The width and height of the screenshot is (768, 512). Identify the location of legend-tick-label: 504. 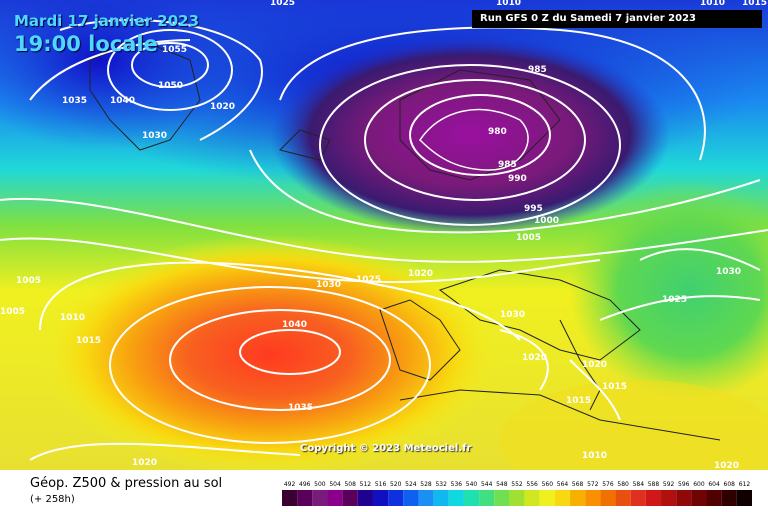
(335, 484).